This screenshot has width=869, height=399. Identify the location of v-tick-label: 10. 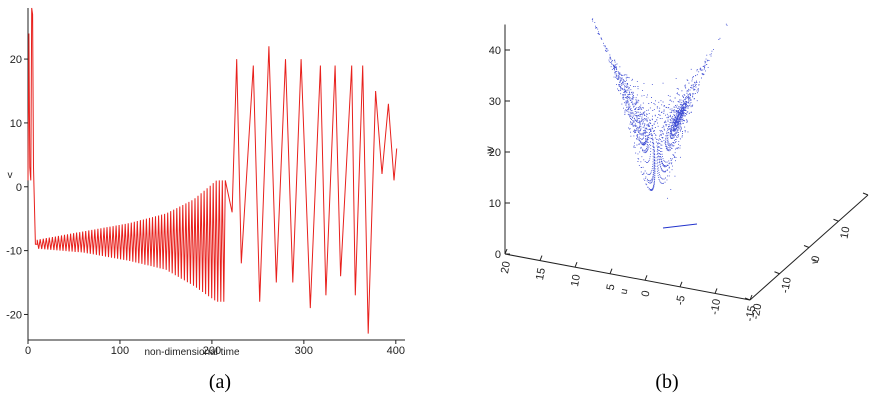
(846, 233).